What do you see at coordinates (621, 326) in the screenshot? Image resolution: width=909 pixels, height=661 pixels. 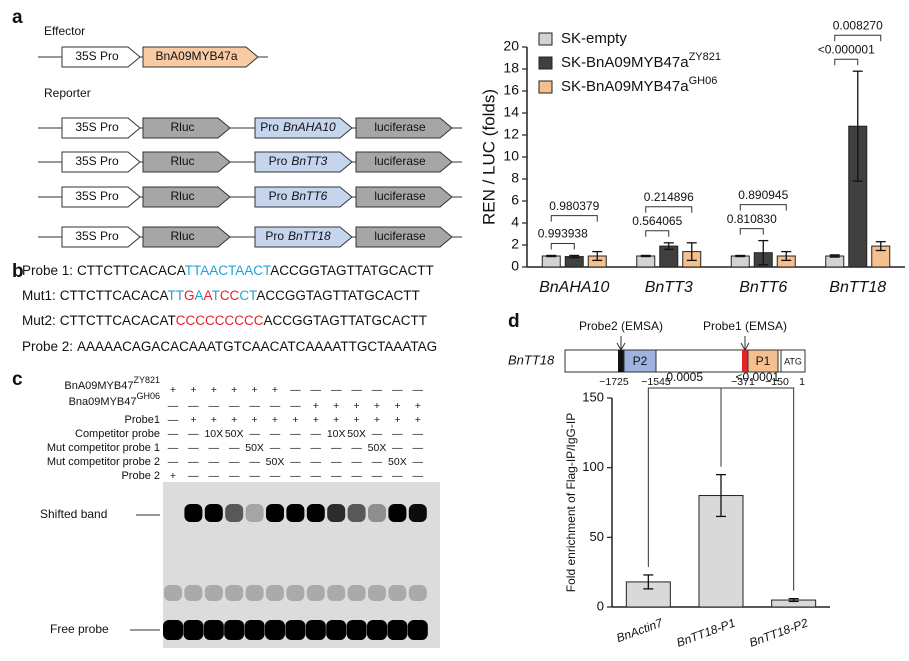 I see `probe-label: Probe2 (EMSA)` at bounding box center [621, 326].